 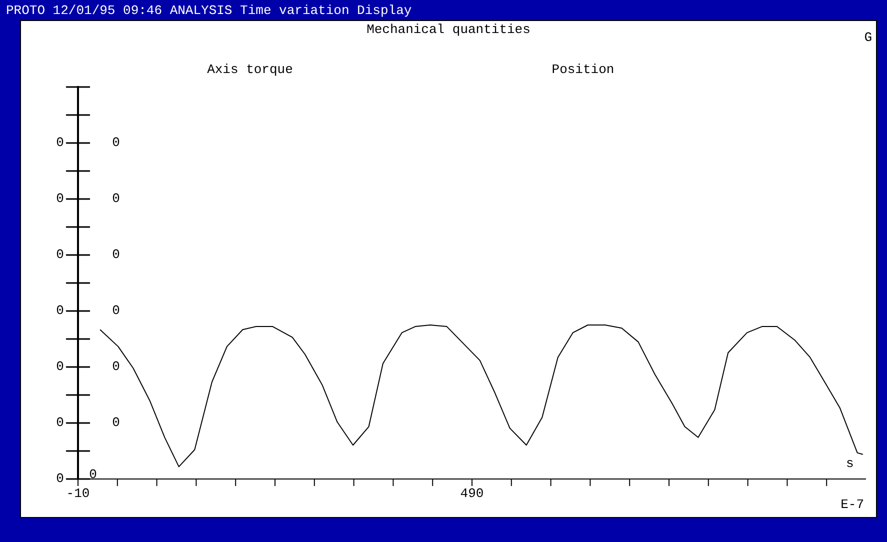 What do you see at coordinates (472, 494) in the screenshot?
I see `x-tick-label: 490` at bounding box center [472, 494].